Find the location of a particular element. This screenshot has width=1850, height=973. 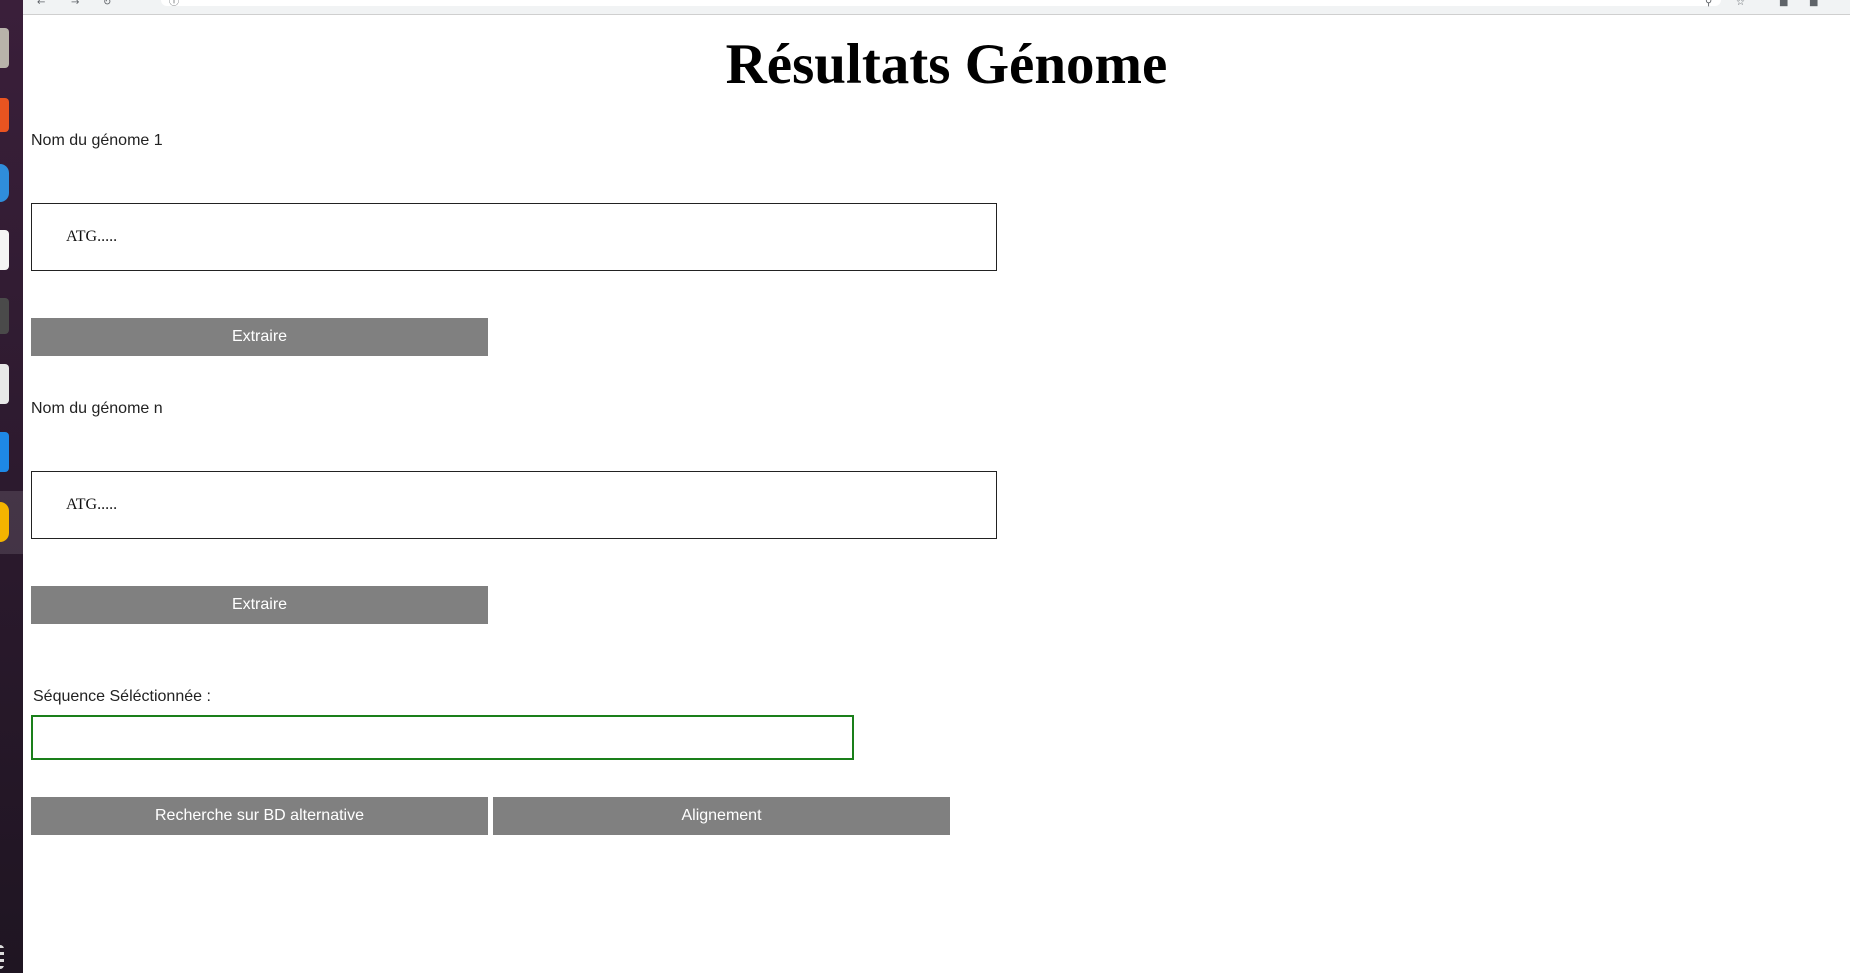

selected-sequence-input is located at coordinates (442, 737).